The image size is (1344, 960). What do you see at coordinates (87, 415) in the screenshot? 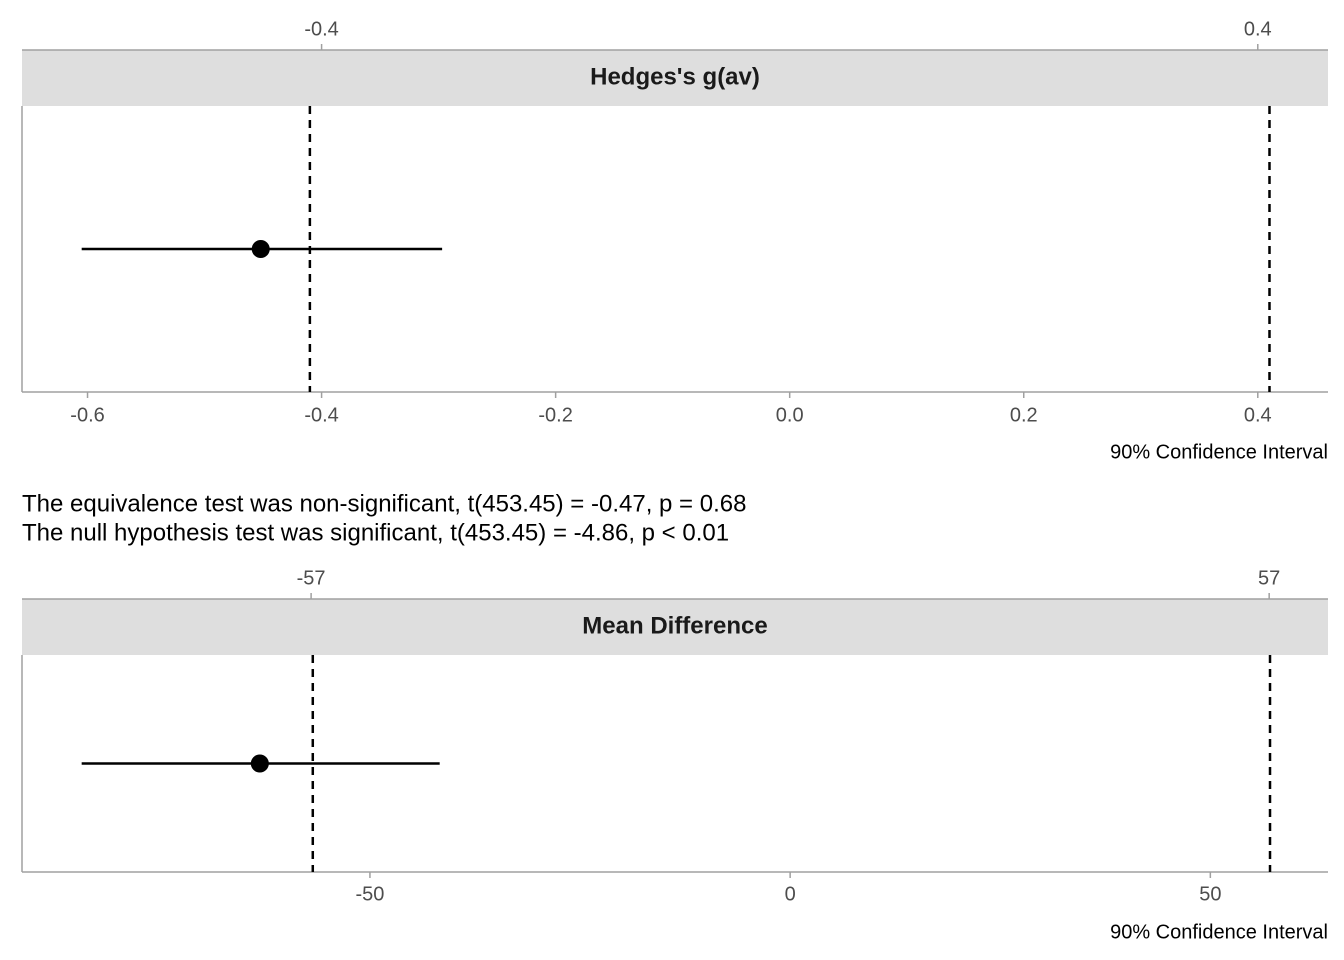
I see `x-tick-label: -0.6` at bounding box center [87, 415].